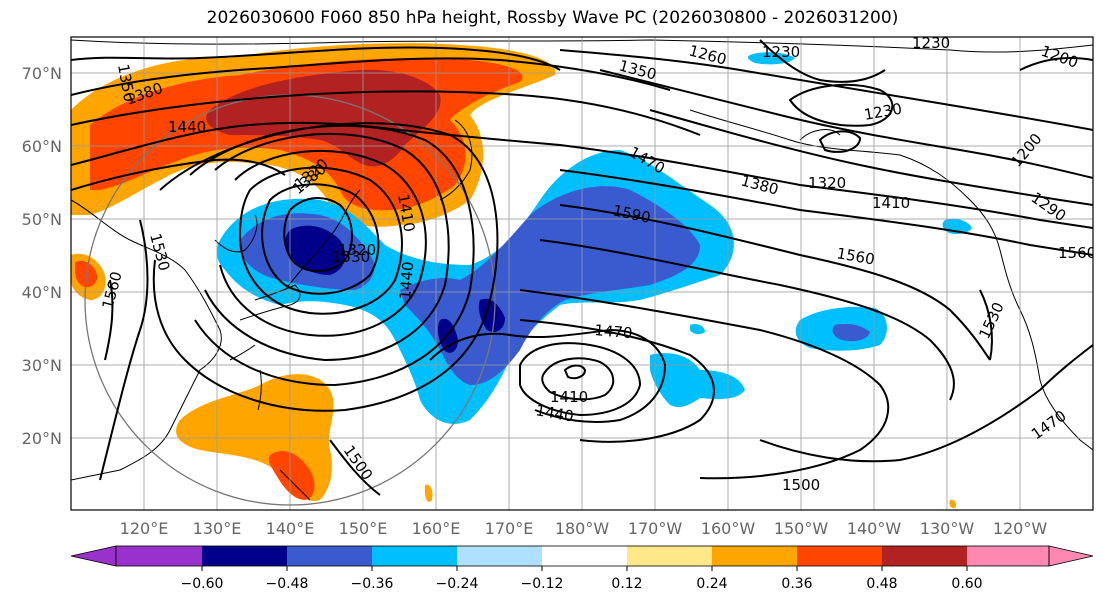 The height and width of the screenshot is (604, 1105). I want to click on lat-tick-label: 40°N, so click(42, 292).